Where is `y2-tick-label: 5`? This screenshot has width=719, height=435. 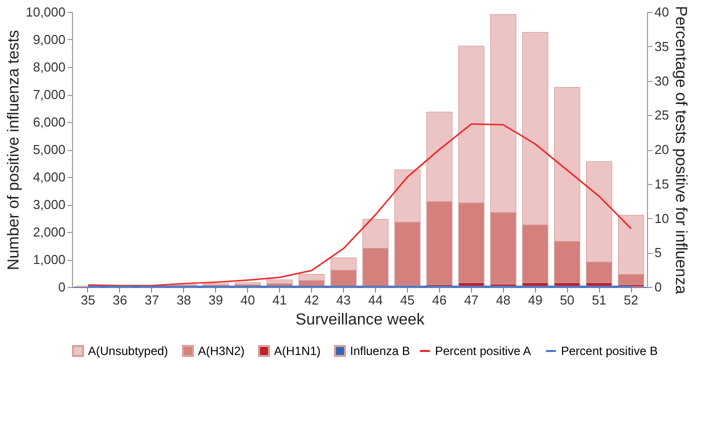
y2-tick-label: 5 is located at coordinates (658, 252).